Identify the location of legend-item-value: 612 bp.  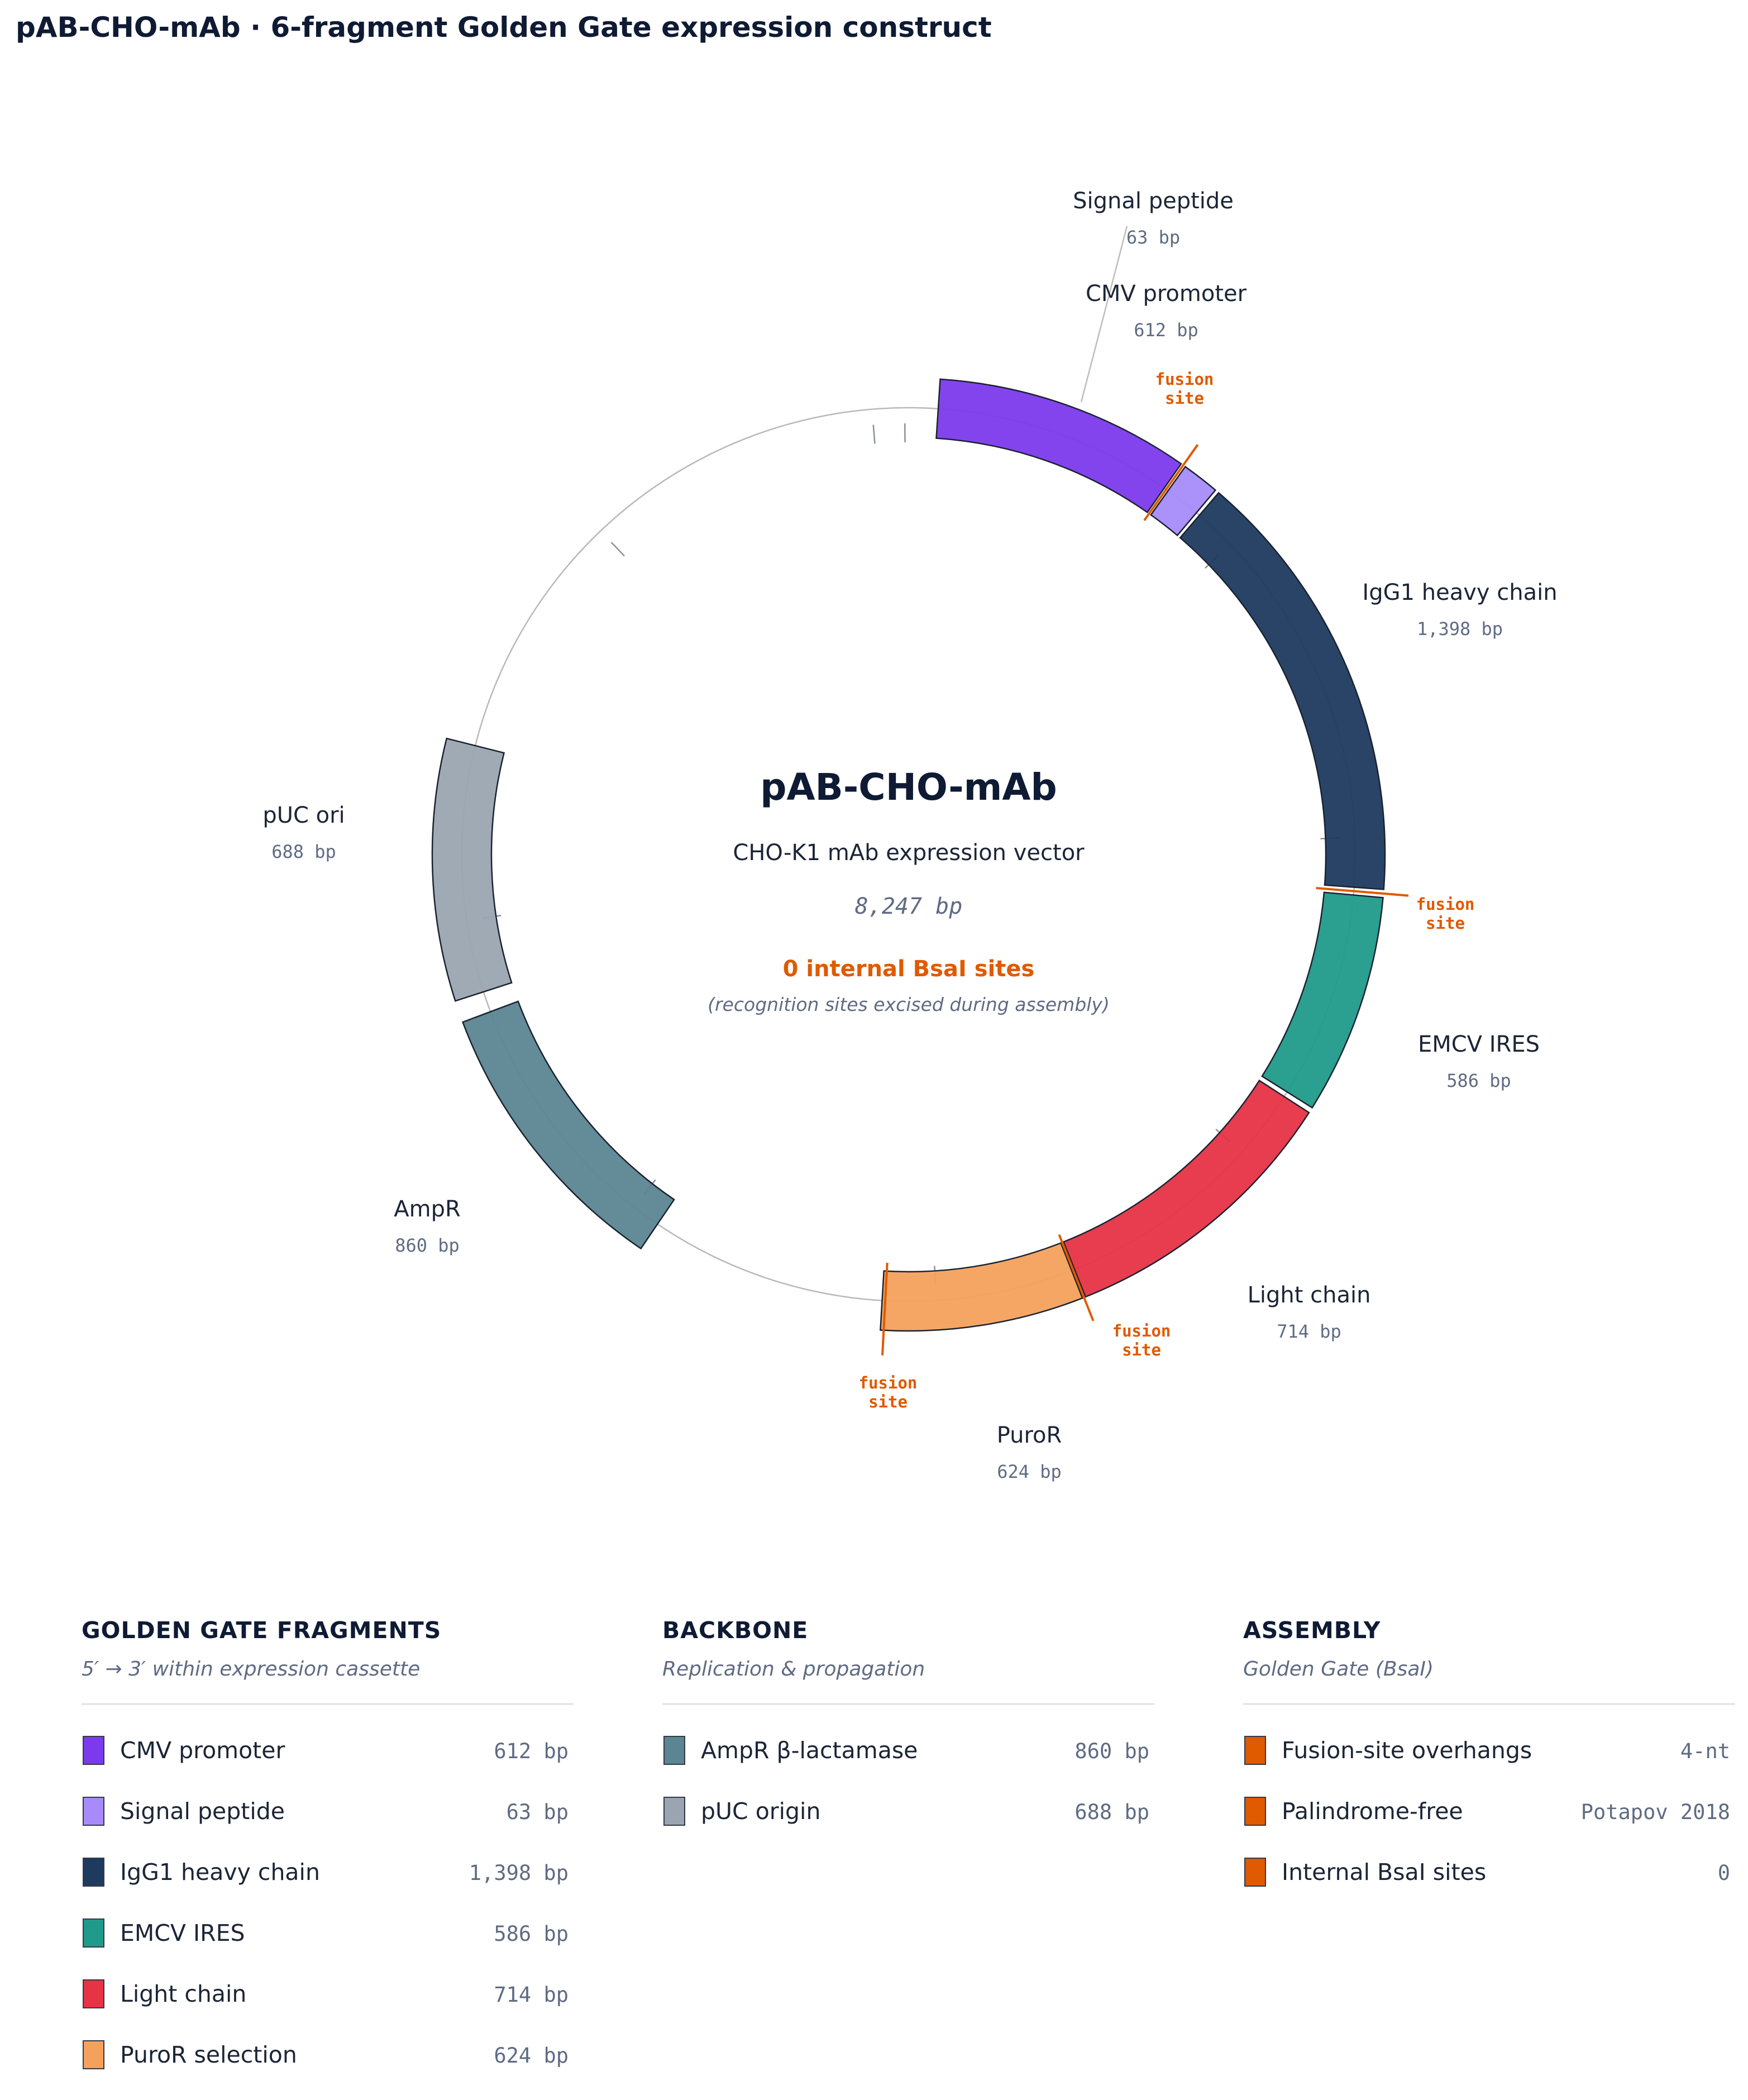
(531, 1751).